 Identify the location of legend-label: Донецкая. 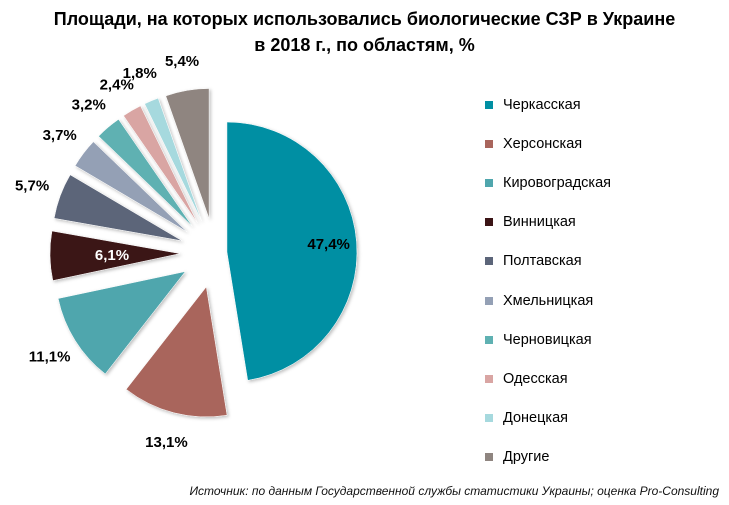
(536, 418).